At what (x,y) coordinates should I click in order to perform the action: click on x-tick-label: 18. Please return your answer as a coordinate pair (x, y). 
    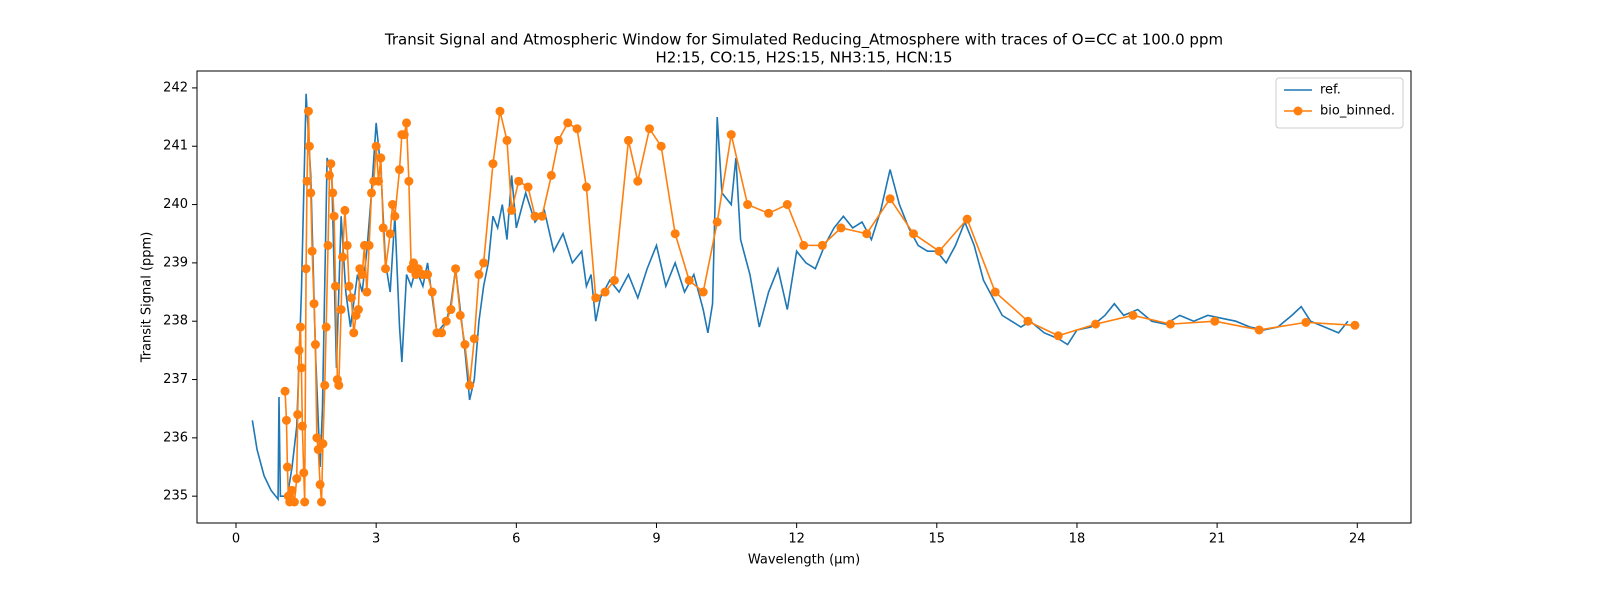
    Looking at the image, I should click on (1077, 539).